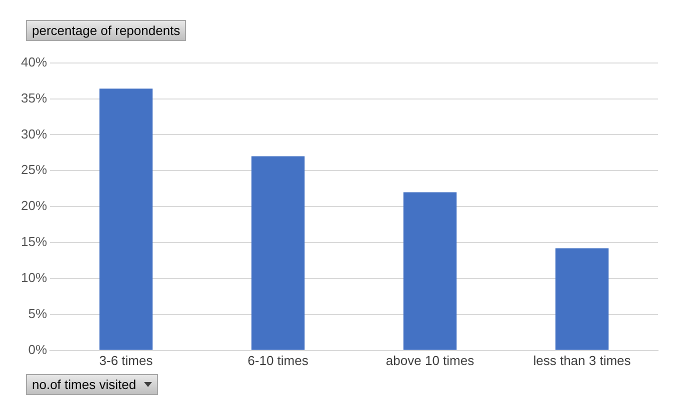  What do you see at coordinates (430, 360) in the screenshot?
I see `x-tick-label: above 10 times` at bounding box center [430, 360].